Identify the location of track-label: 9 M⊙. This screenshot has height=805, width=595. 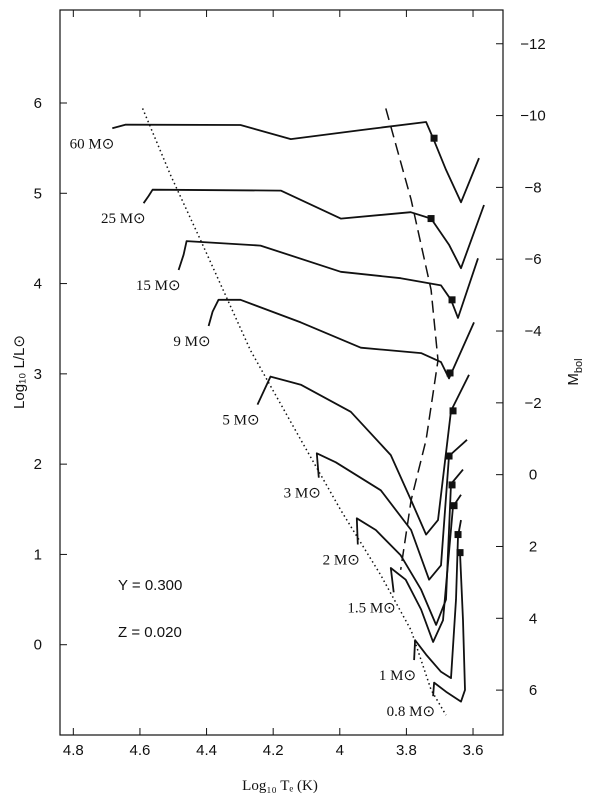
(191, 342).